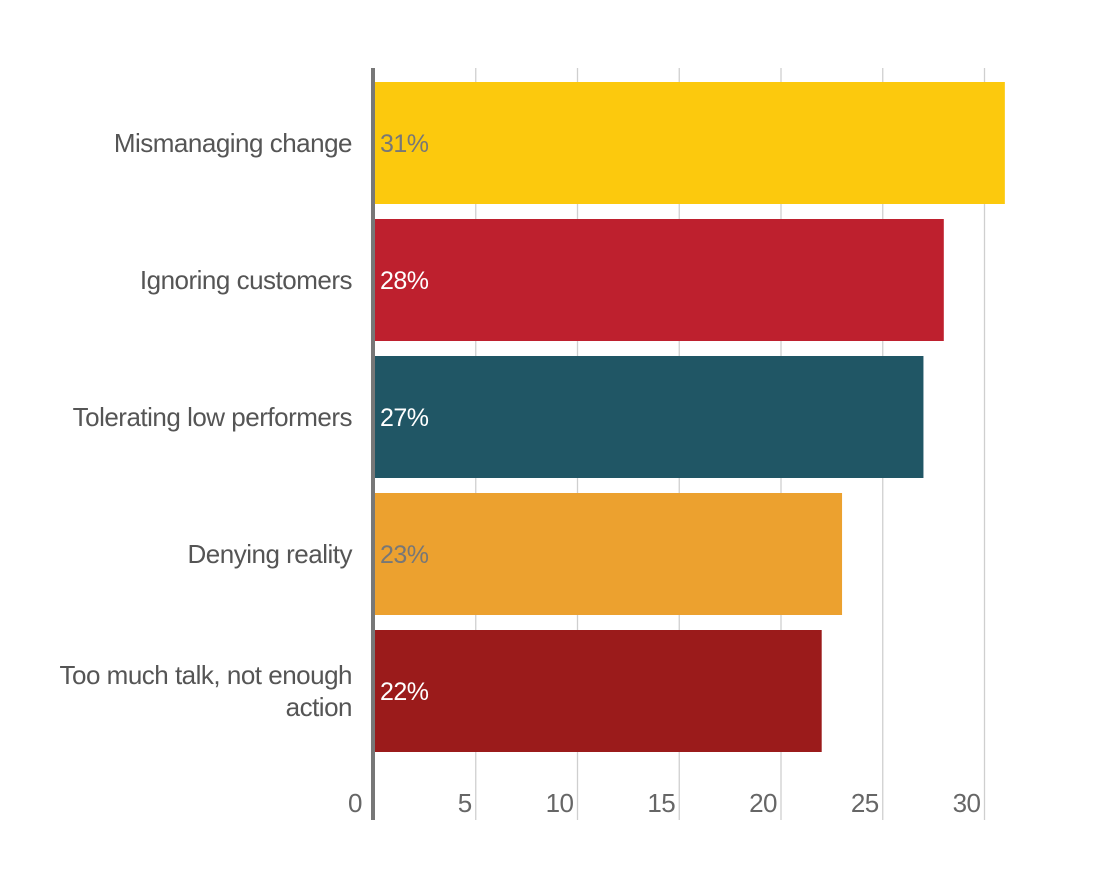  Describe the element at coordinates (865, 803) in the screenshot. I see `x-tick-label-25: 25` at that location.